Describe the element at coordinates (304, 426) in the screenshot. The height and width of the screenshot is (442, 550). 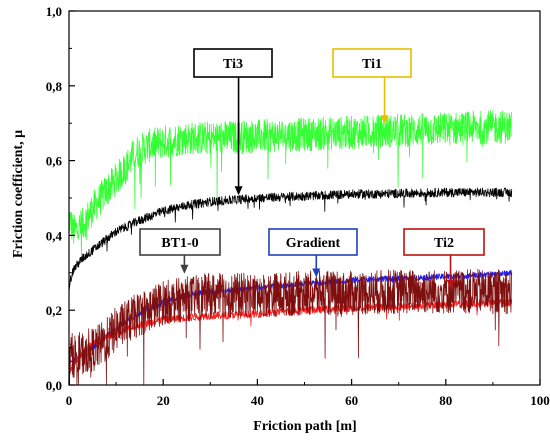
I see `x-axis-title: Friction path [m]` at that location.